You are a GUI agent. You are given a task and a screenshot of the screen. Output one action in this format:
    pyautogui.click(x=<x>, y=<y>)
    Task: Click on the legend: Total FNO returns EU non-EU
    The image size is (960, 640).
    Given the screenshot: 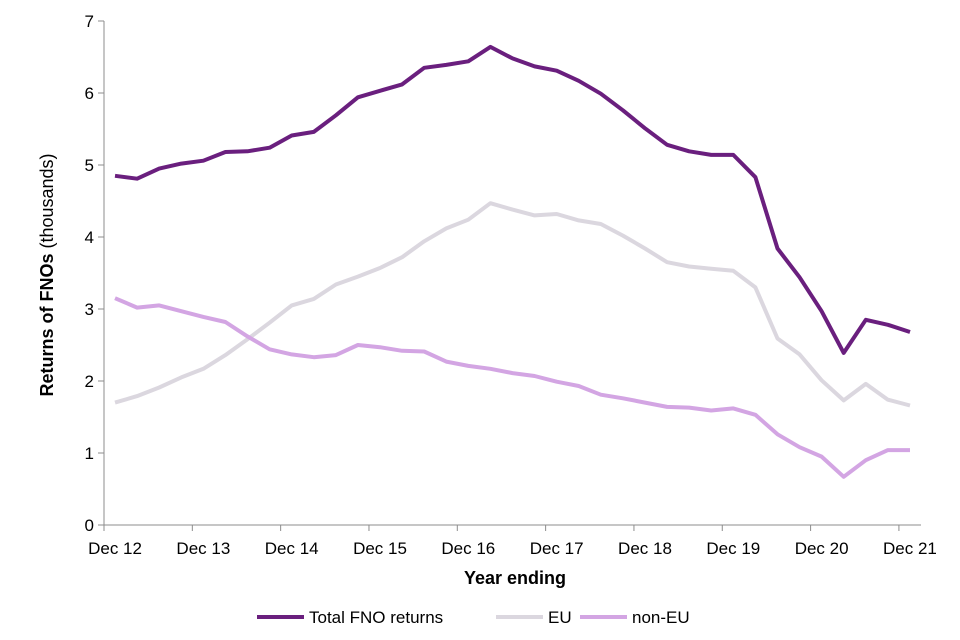 What is the action you would take?
    pyautogui.click(x=473, y=617)
    